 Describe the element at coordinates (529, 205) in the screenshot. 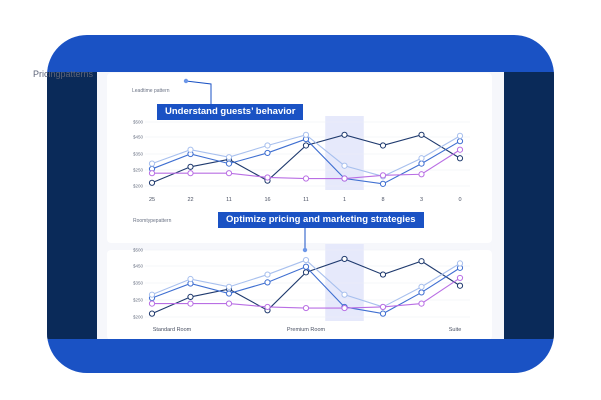

I see `right-side-panel` at that location.